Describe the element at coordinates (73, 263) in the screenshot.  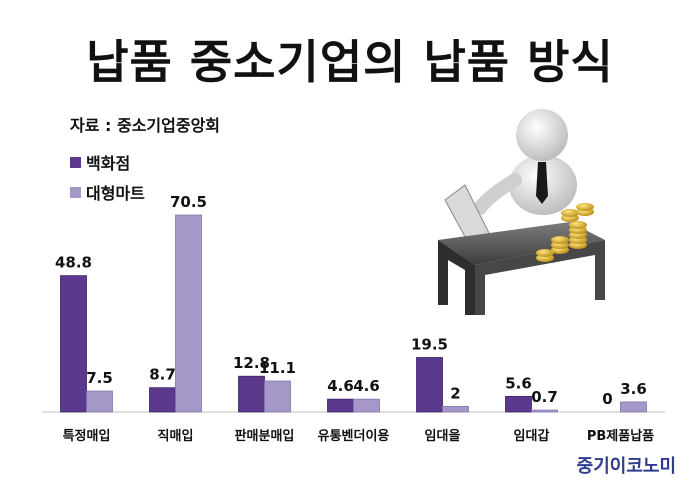
I see `data-label: 48.8` at that location.